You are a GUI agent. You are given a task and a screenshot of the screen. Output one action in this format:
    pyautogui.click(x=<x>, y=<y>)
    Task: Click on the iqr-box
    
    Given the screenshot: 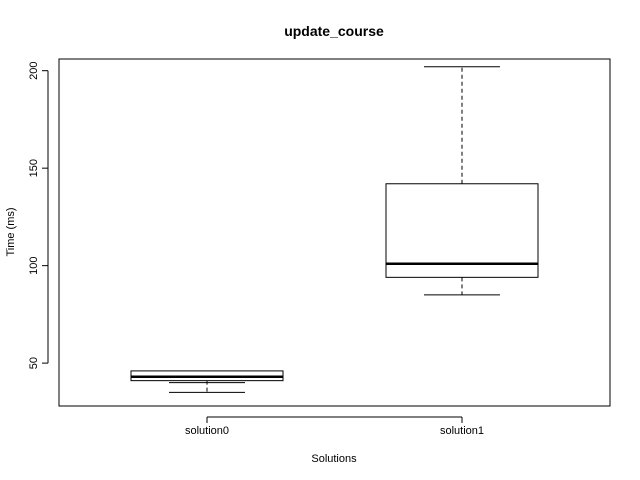 What is the action you would take?
    pyautogui.click(x=462, y=230)
    